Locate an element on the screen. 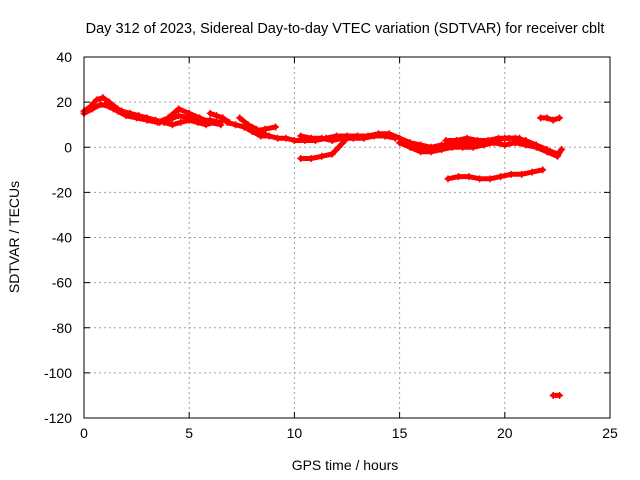  x-tick-label: 20 is located at coordinates (505, 433).